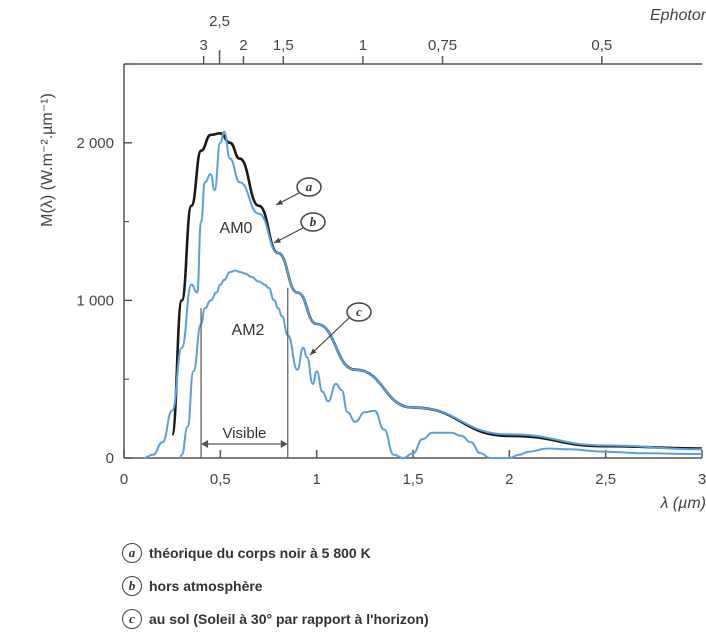  Describe the element at coordinates (206, 586) in the screenshot. I see `legend-text: hors atmosphère` at that location.